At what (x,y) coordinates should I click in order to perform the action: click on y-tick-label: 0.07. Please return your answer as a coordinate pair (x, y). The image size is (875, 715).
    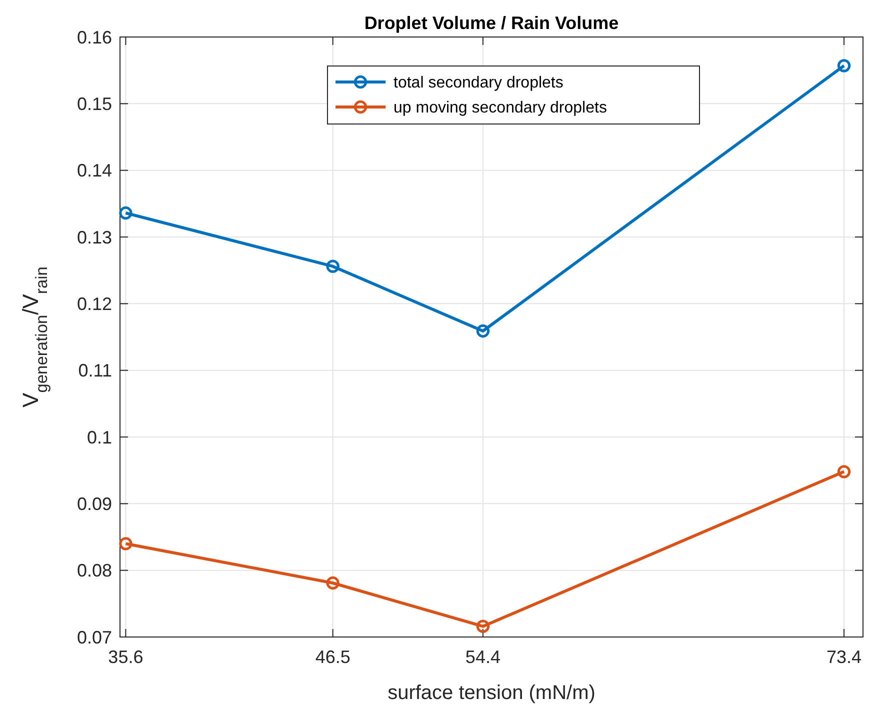
    Looking at the image, I should click on (94, 637).